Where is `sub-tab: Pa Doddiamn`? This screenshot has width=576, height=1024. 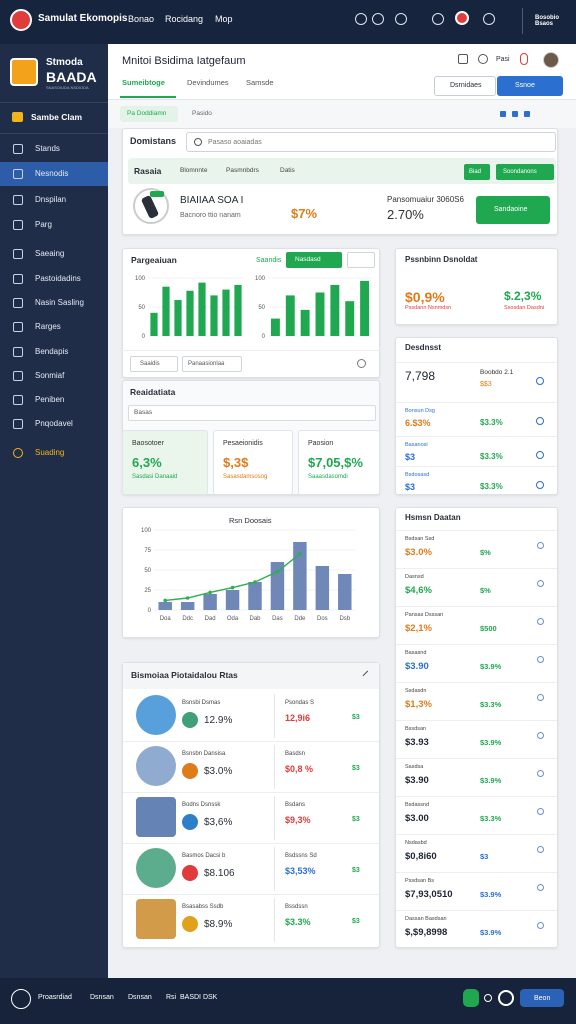
sub-tab: Pa Doddiamn is located at coordinates (147, 113).